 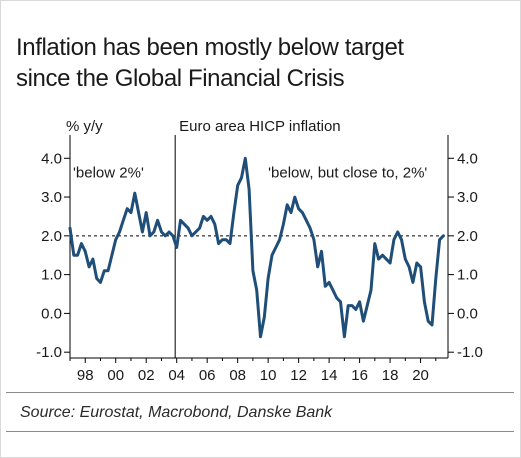 I want to click on y-tick-label-left: 1.0, so click(x=51, y=275).